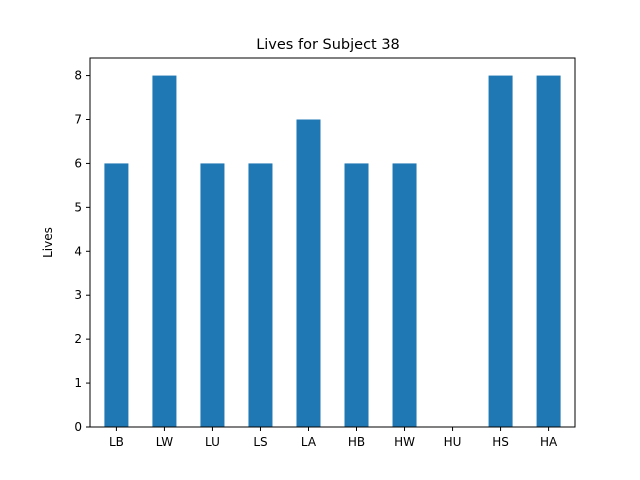 This screenshot has height=480, width=640. Describe the element at coordinates (78, 207) in the screenshot. I see `y-tick-label: 5` at that location.